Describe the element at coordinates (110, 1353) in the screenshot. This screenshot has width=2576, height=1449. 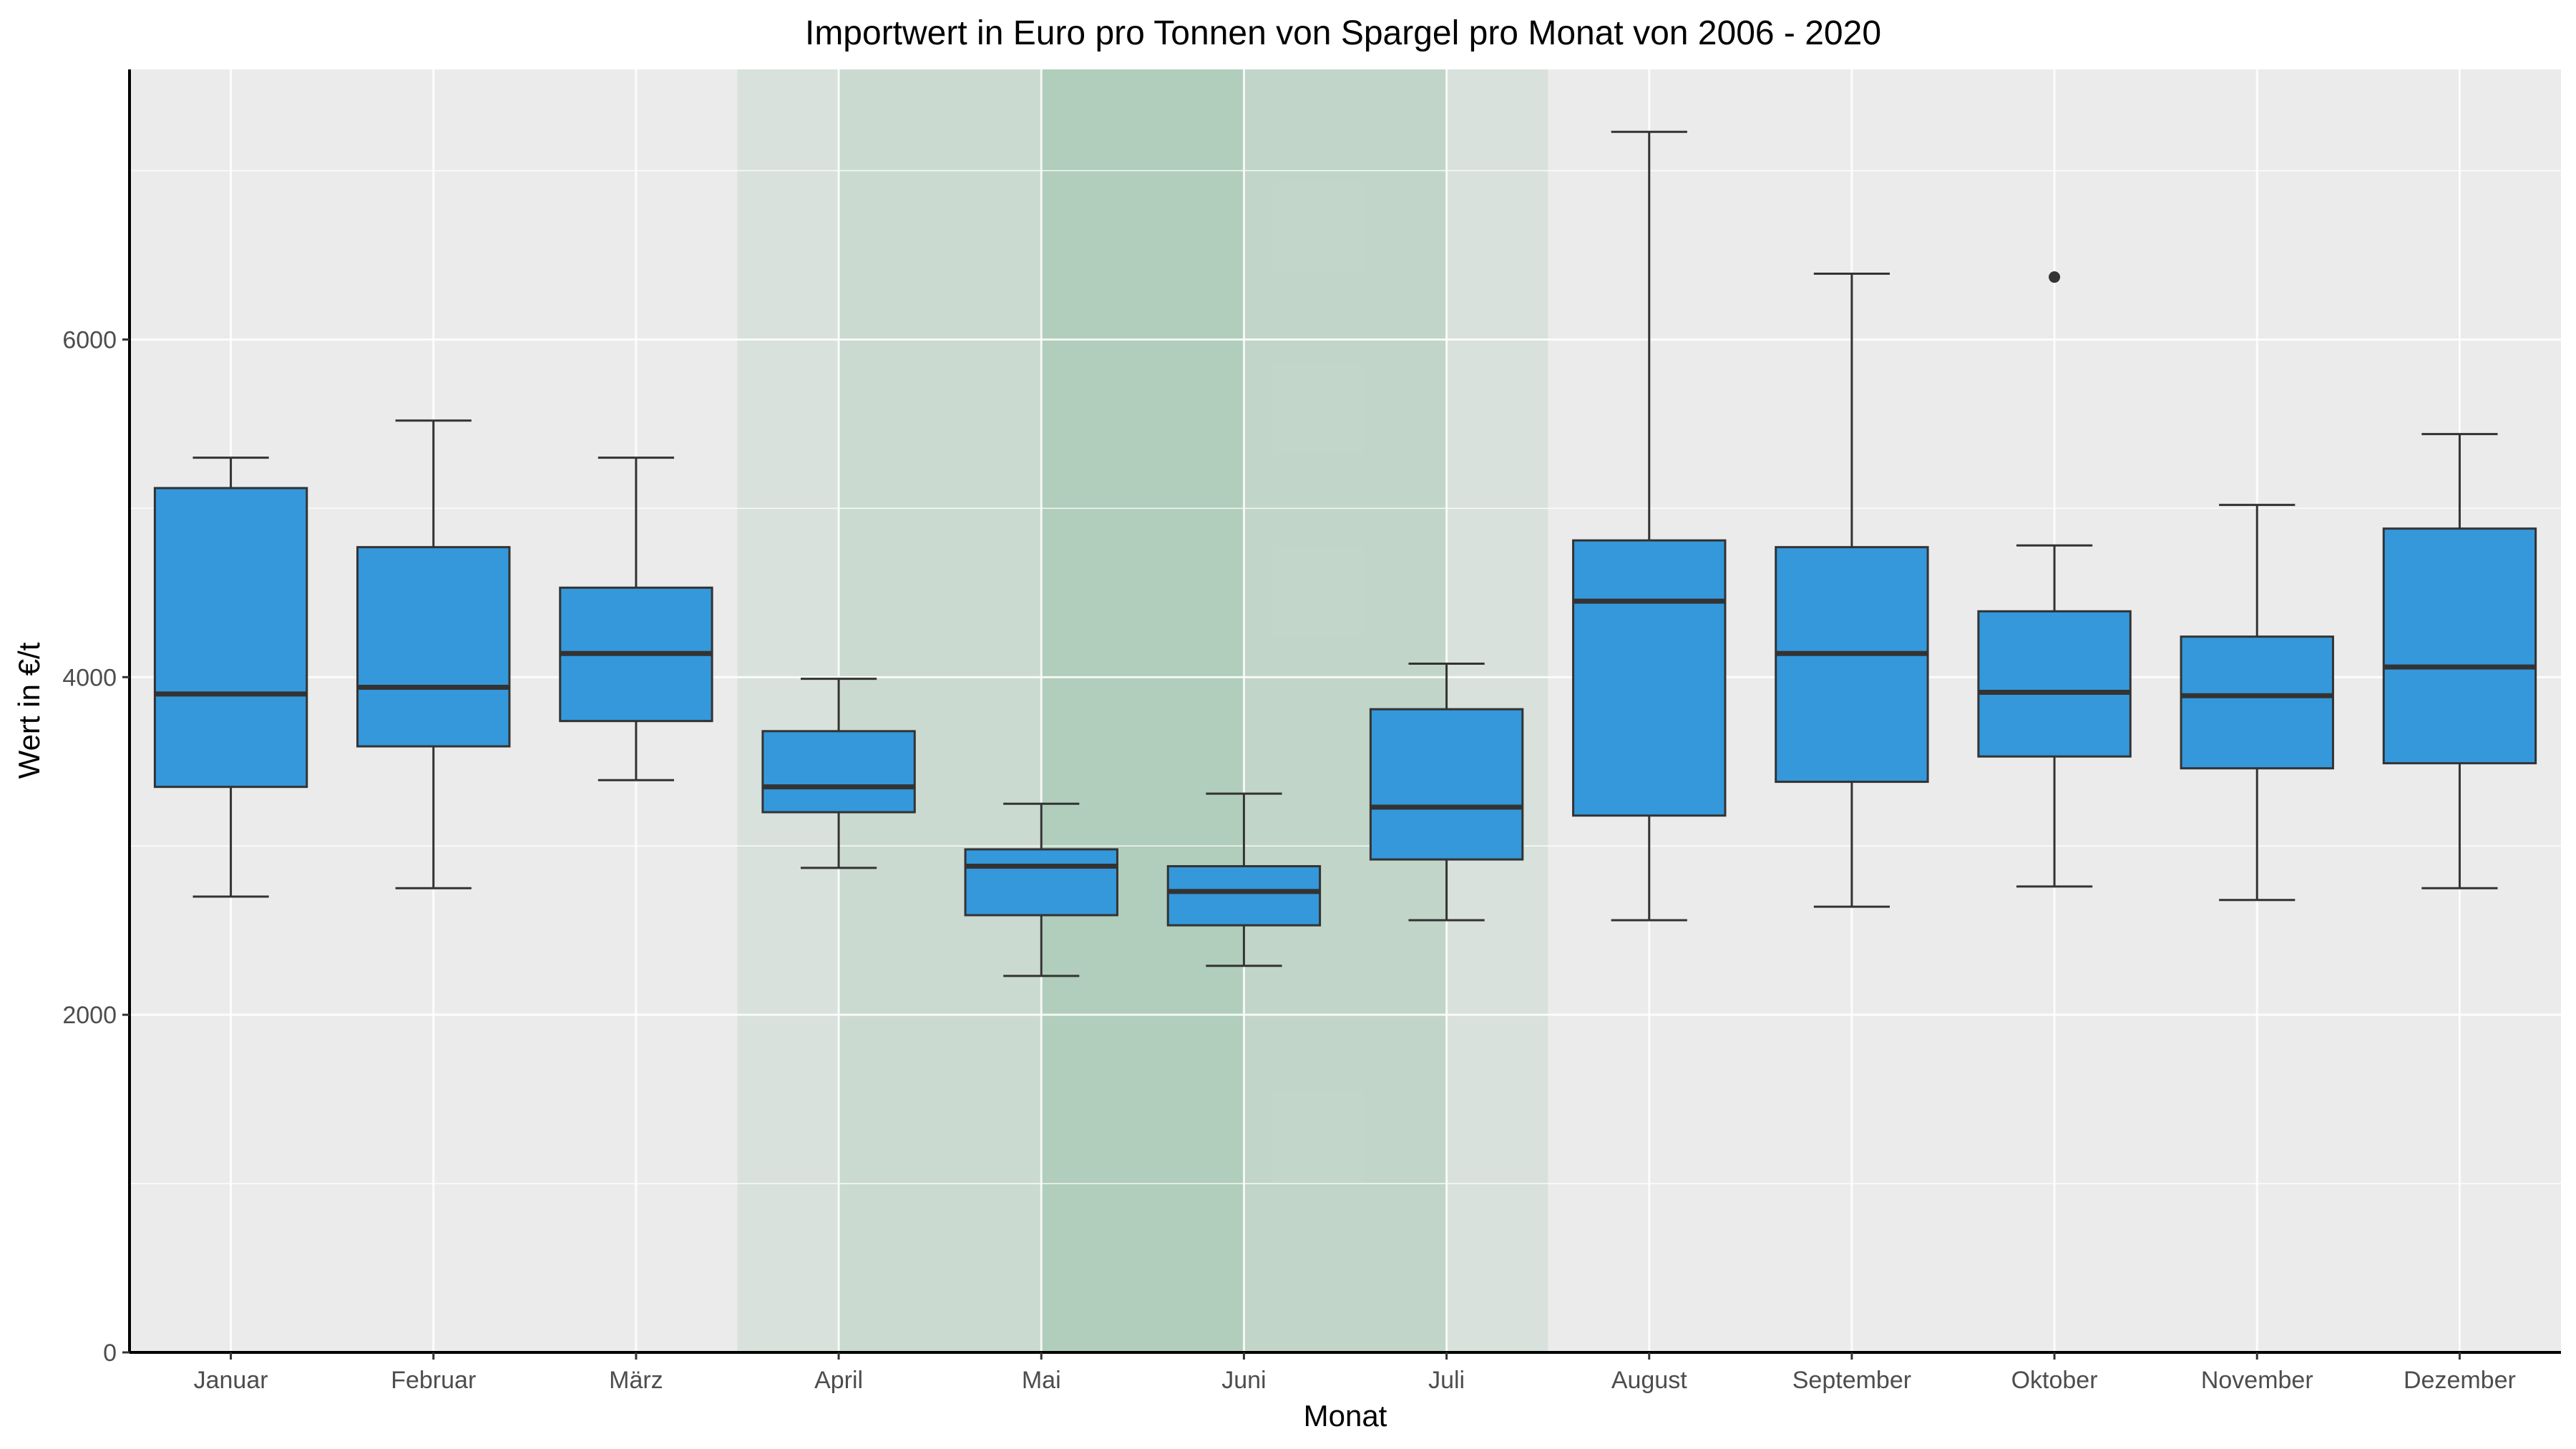
I see `y-tick-label: 0` at that location.